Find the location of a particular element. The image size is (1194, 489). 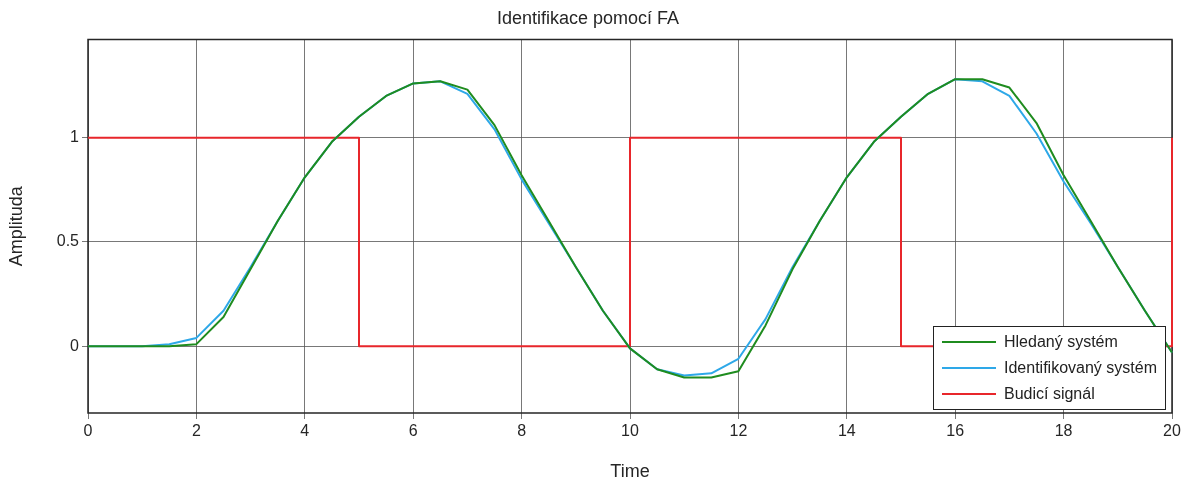

legend-label: Hledaný systém is located at coordinates (1061, 342).